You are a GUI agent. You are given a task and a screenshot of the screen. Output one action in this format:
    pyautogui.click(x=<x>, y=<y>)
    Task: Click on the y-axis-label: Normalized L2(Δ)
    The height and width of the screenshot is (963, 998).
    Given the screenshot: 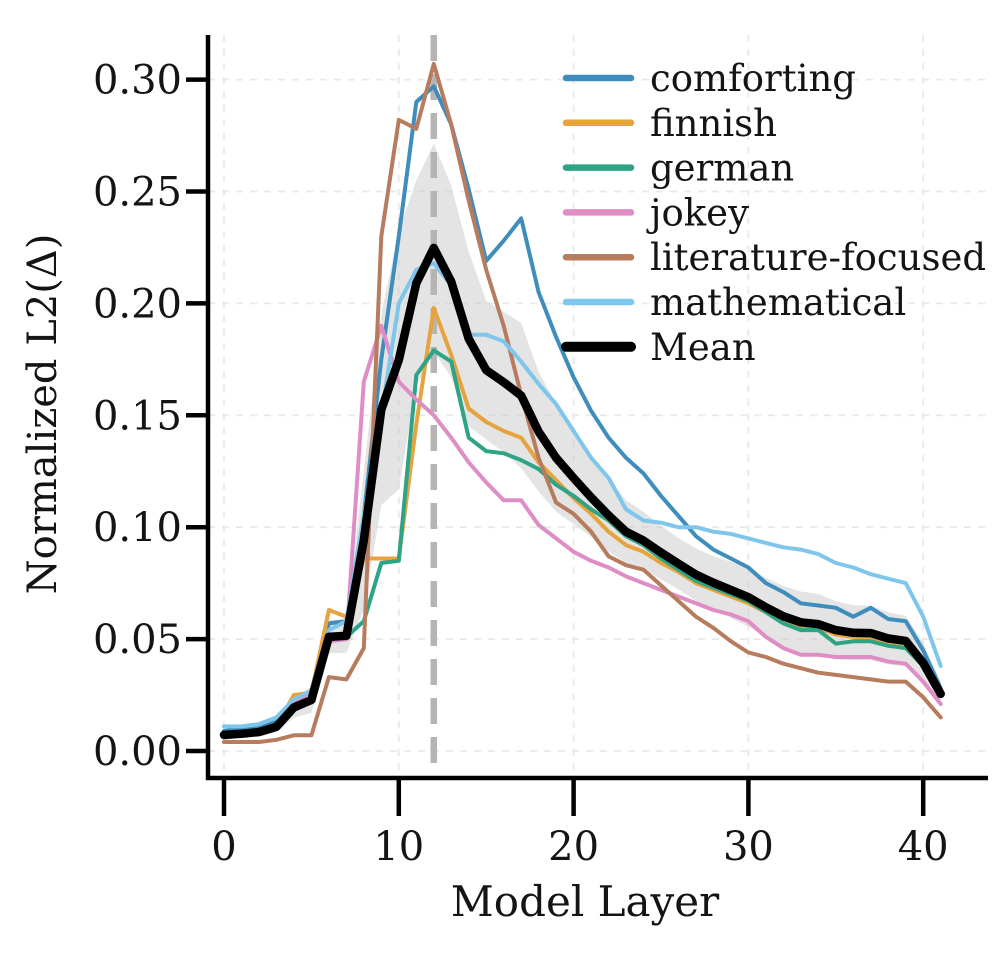 What is the action you would take?
    pyautogui.click(x=43, y=414)
    